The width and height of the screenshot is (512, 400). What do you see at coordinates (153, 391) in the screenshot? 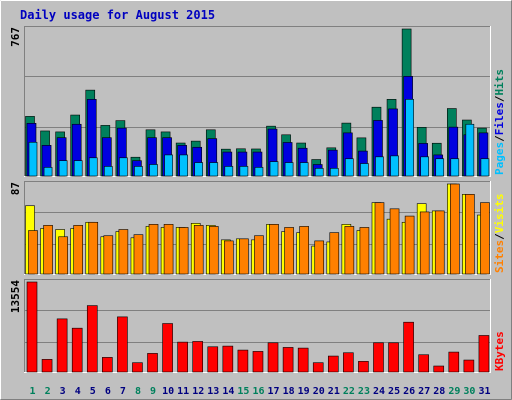
I see `x-tick-label: 9` at bounding box center [153, 391].